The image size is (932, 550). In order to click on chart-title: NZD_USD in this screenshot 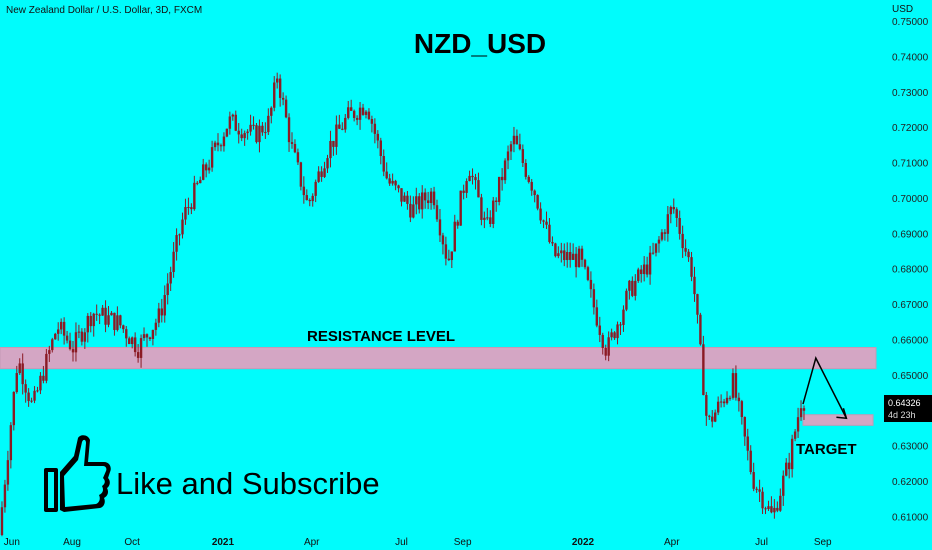, I will do `click(480, 43)`.